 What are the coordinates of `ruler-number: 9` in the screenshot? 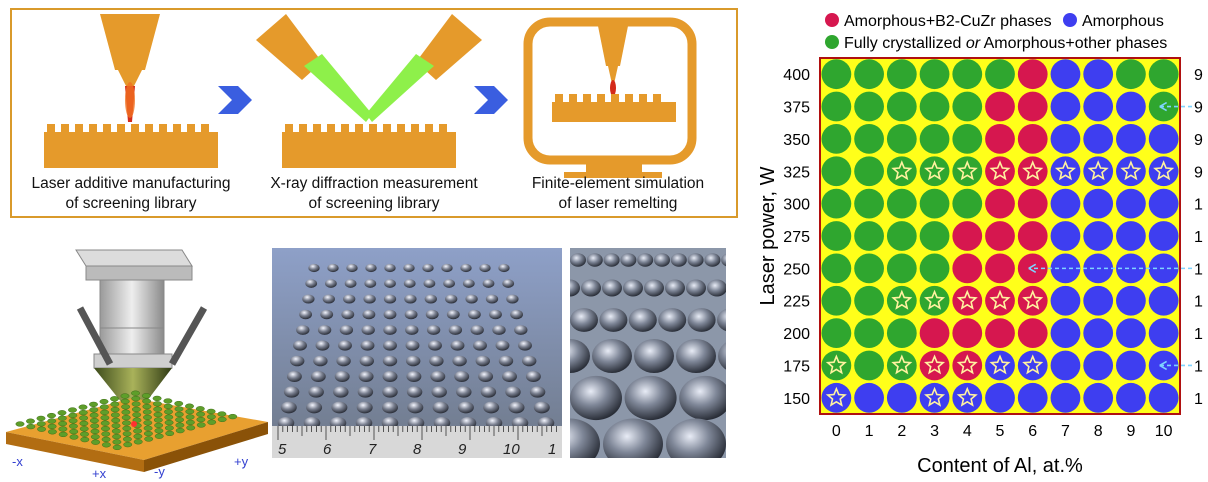 It's located at (462, 449).